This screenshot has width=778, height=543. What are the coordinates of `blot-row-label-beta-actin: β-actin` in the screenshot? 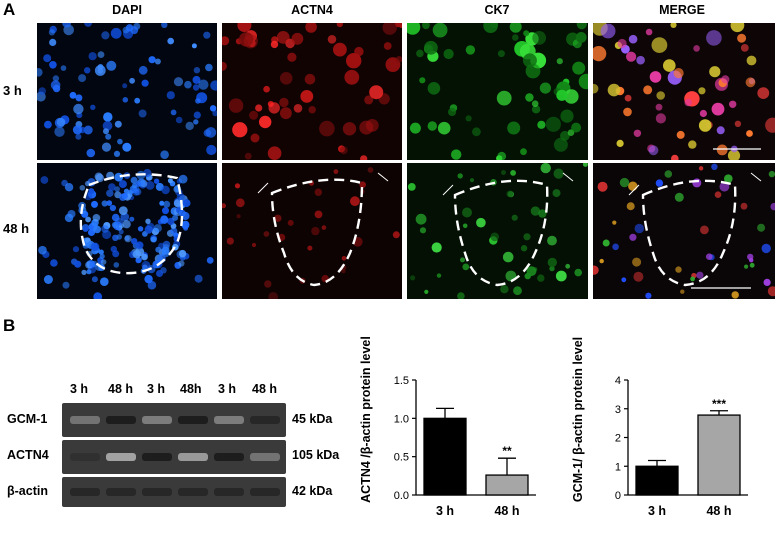 It's located at (27, 491).